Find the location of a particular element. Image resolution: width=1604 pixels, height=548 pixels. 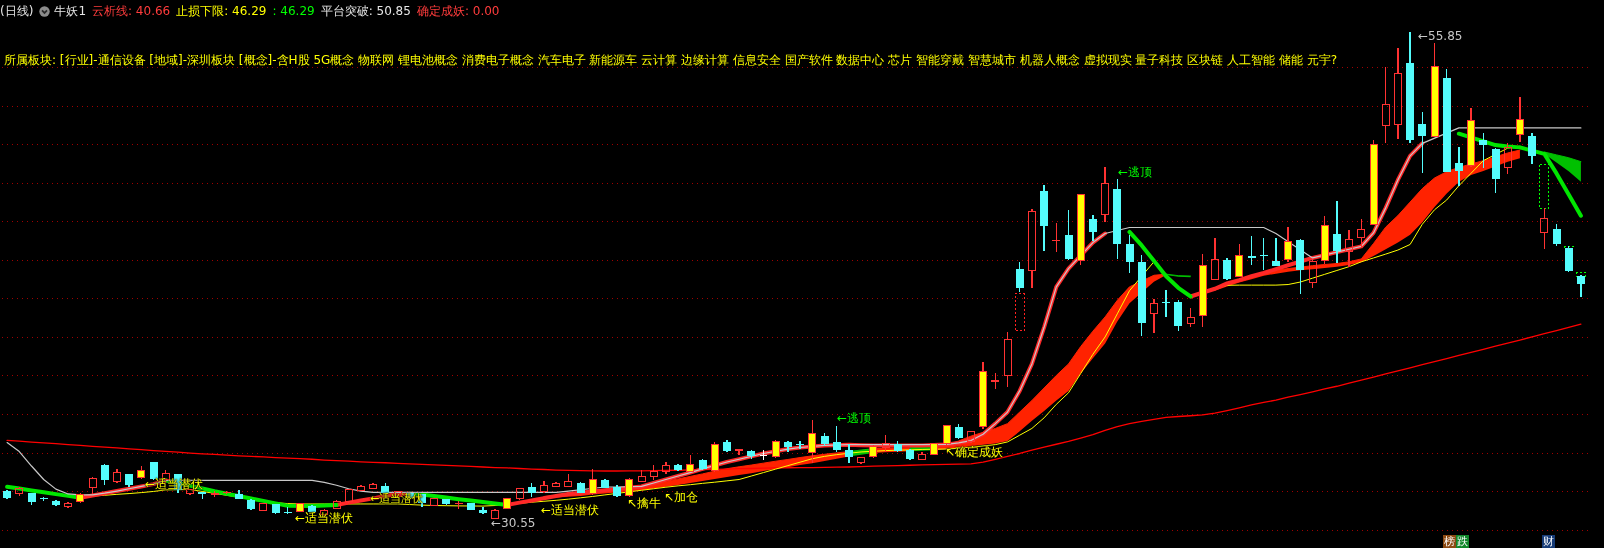

text: 云析线: 40.66 is located at coordinates (131, 11).